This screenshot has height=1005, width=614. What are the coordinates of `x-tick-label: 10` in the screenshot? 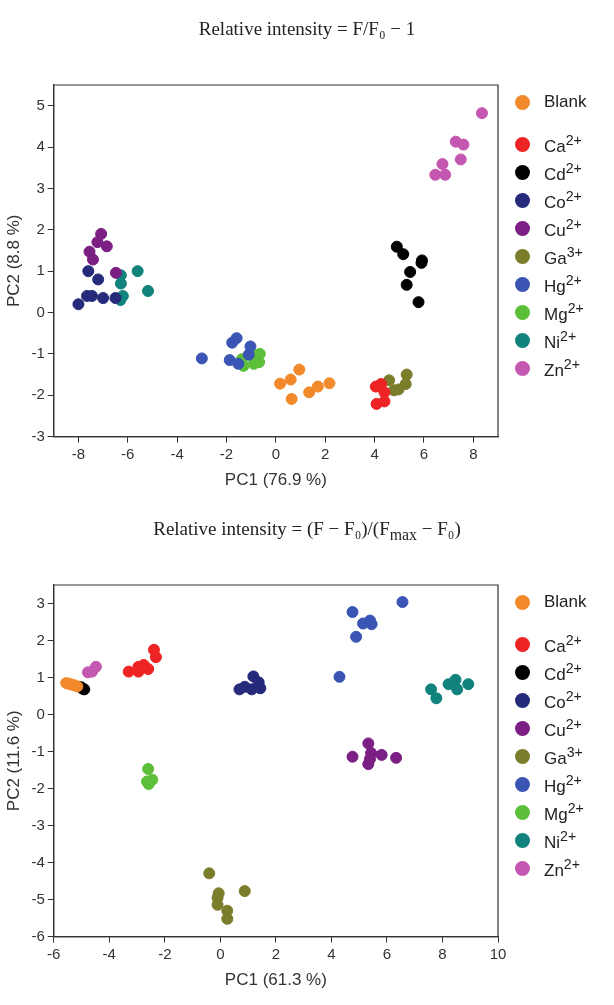 It's located at (498, 953).